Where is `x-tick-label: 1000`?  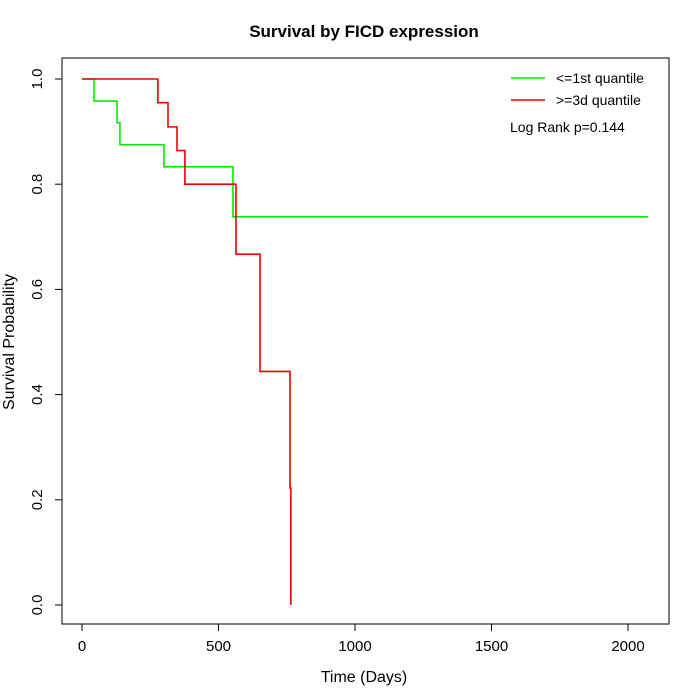
x-tick-label: 1000 is located at coordinates (354, 646).